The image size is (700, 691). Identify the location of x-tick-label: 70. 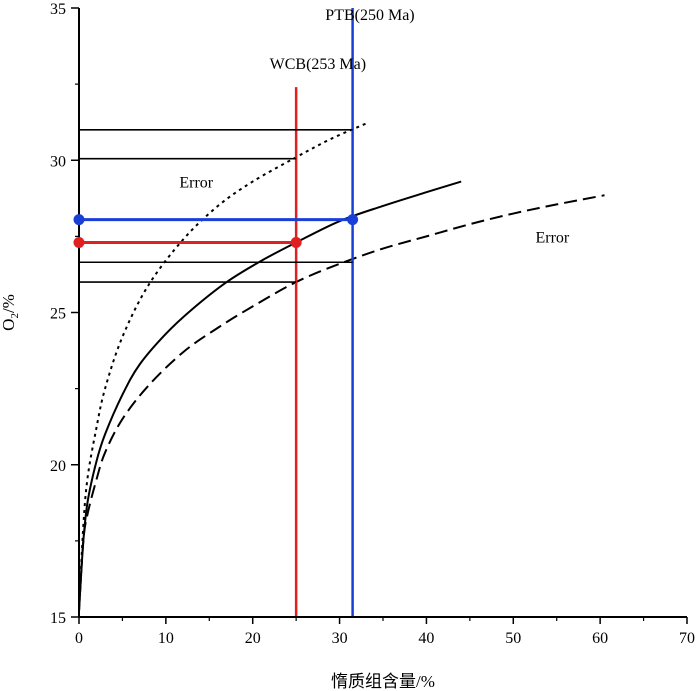
(687, 638).